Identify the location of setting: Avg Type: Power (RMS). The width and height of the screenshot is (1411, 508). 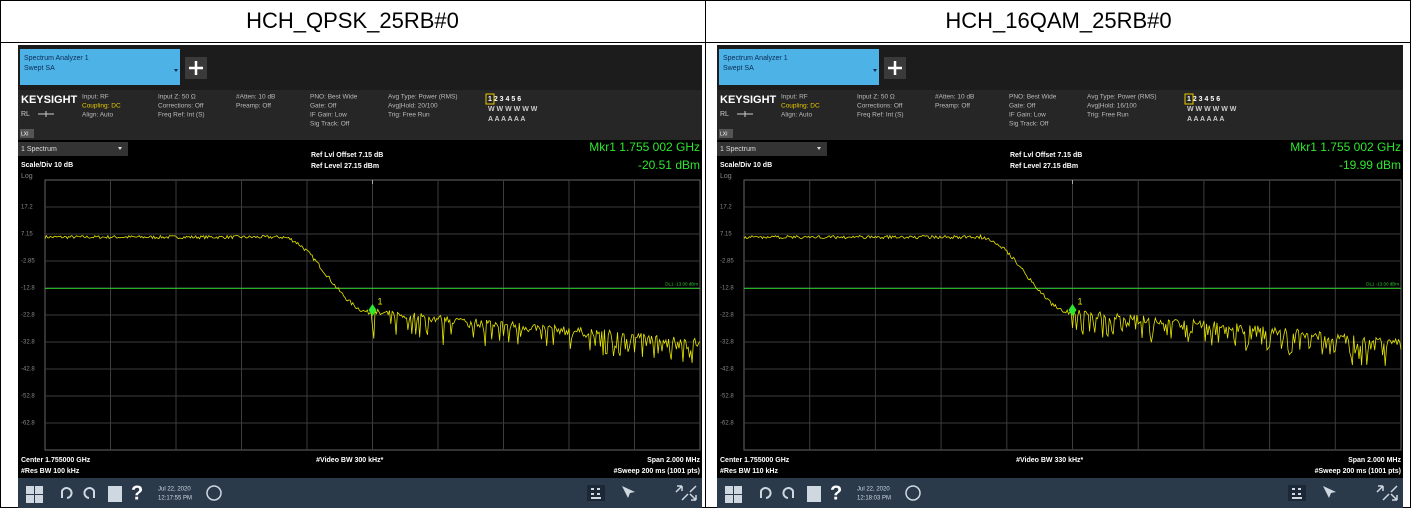
(422, 97).